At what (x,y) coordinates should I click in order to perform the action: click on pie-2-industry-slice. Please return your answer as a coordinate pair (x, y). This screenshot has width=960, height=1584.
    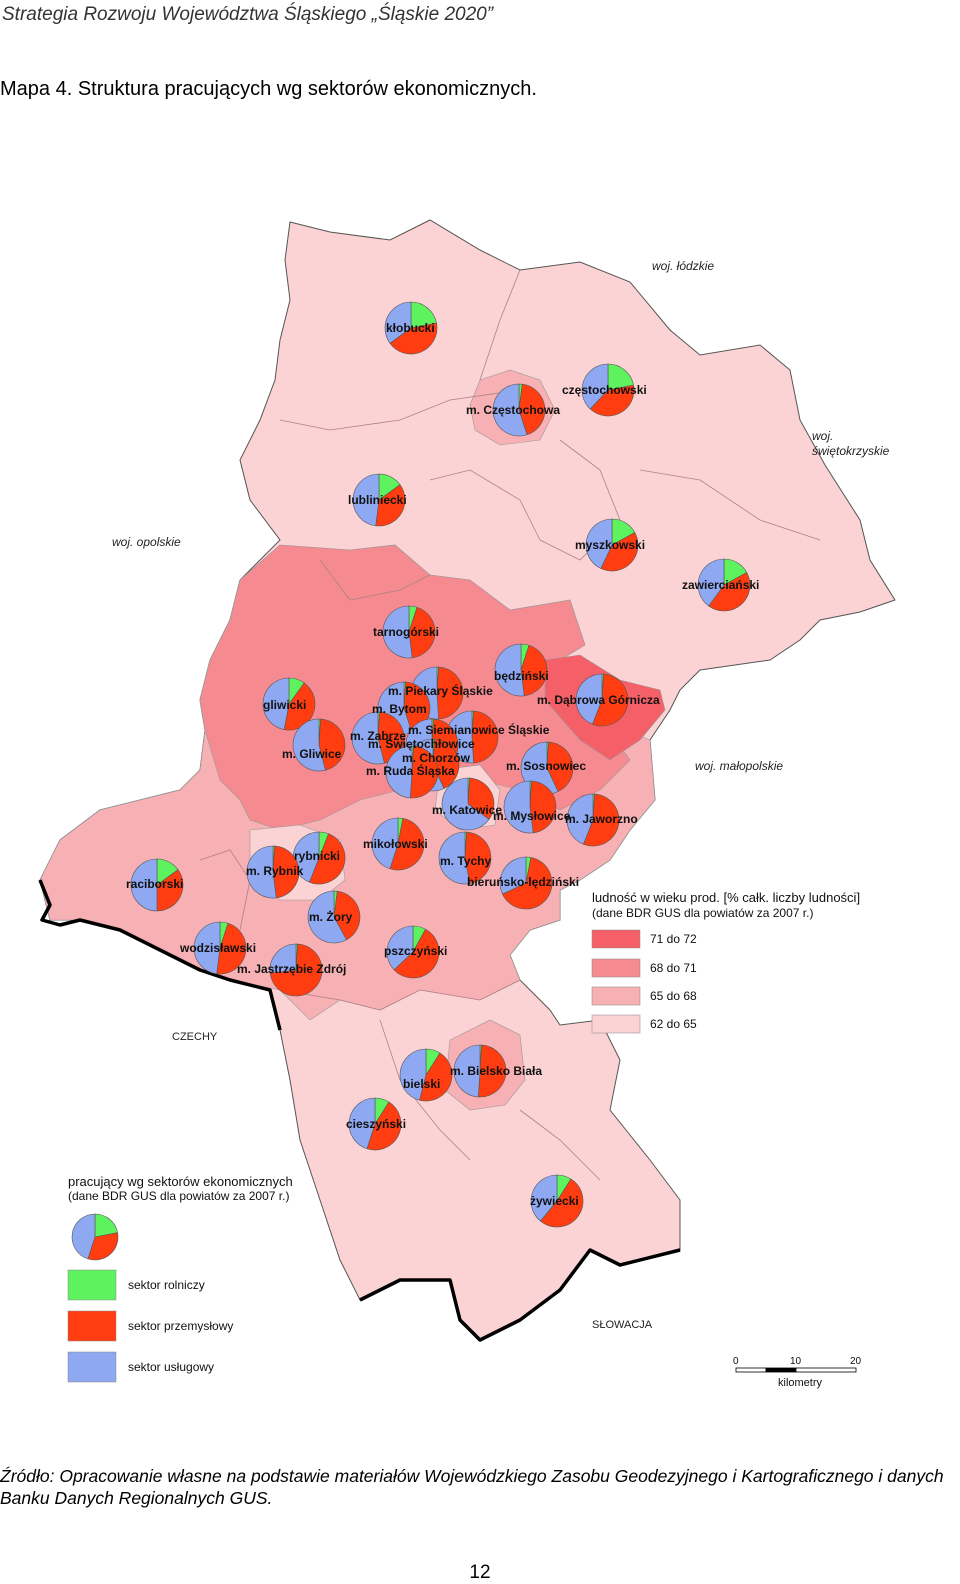
    Looking at the image, I should click on (532, 409).